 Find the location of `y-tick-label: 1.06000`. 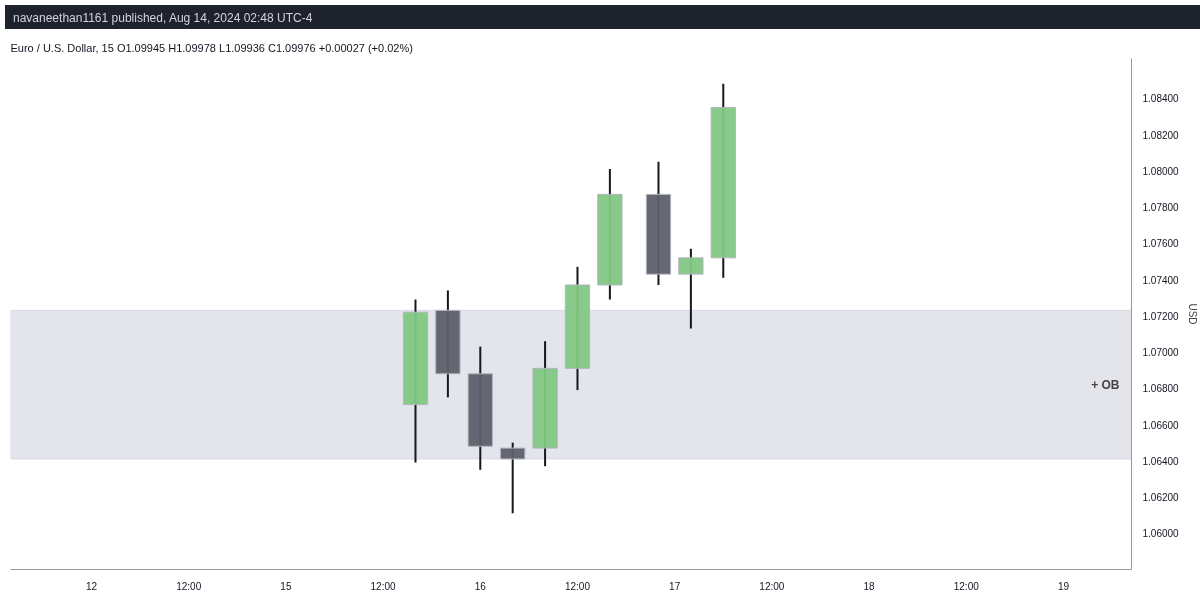

y-tick-label: 1.06000 is located at coordinates (1161, 534).